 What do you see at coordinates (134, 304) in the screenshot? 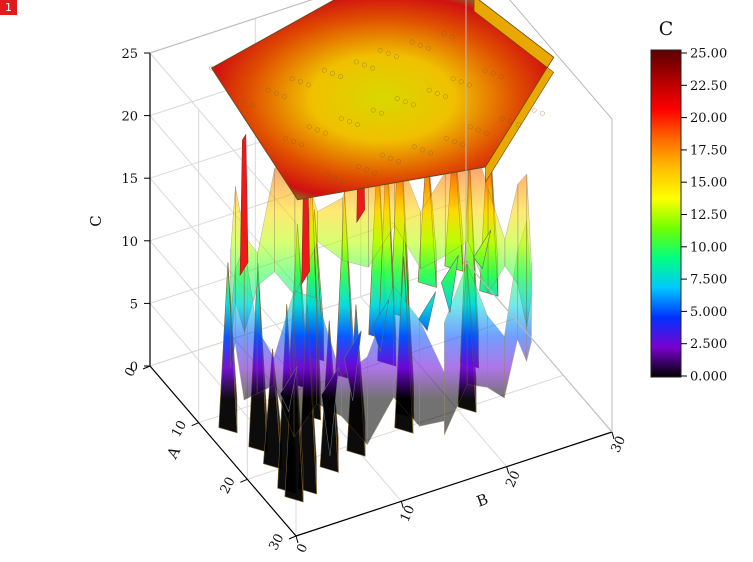
I see `z-tick-label: 5` at bounding box center [134, 304].